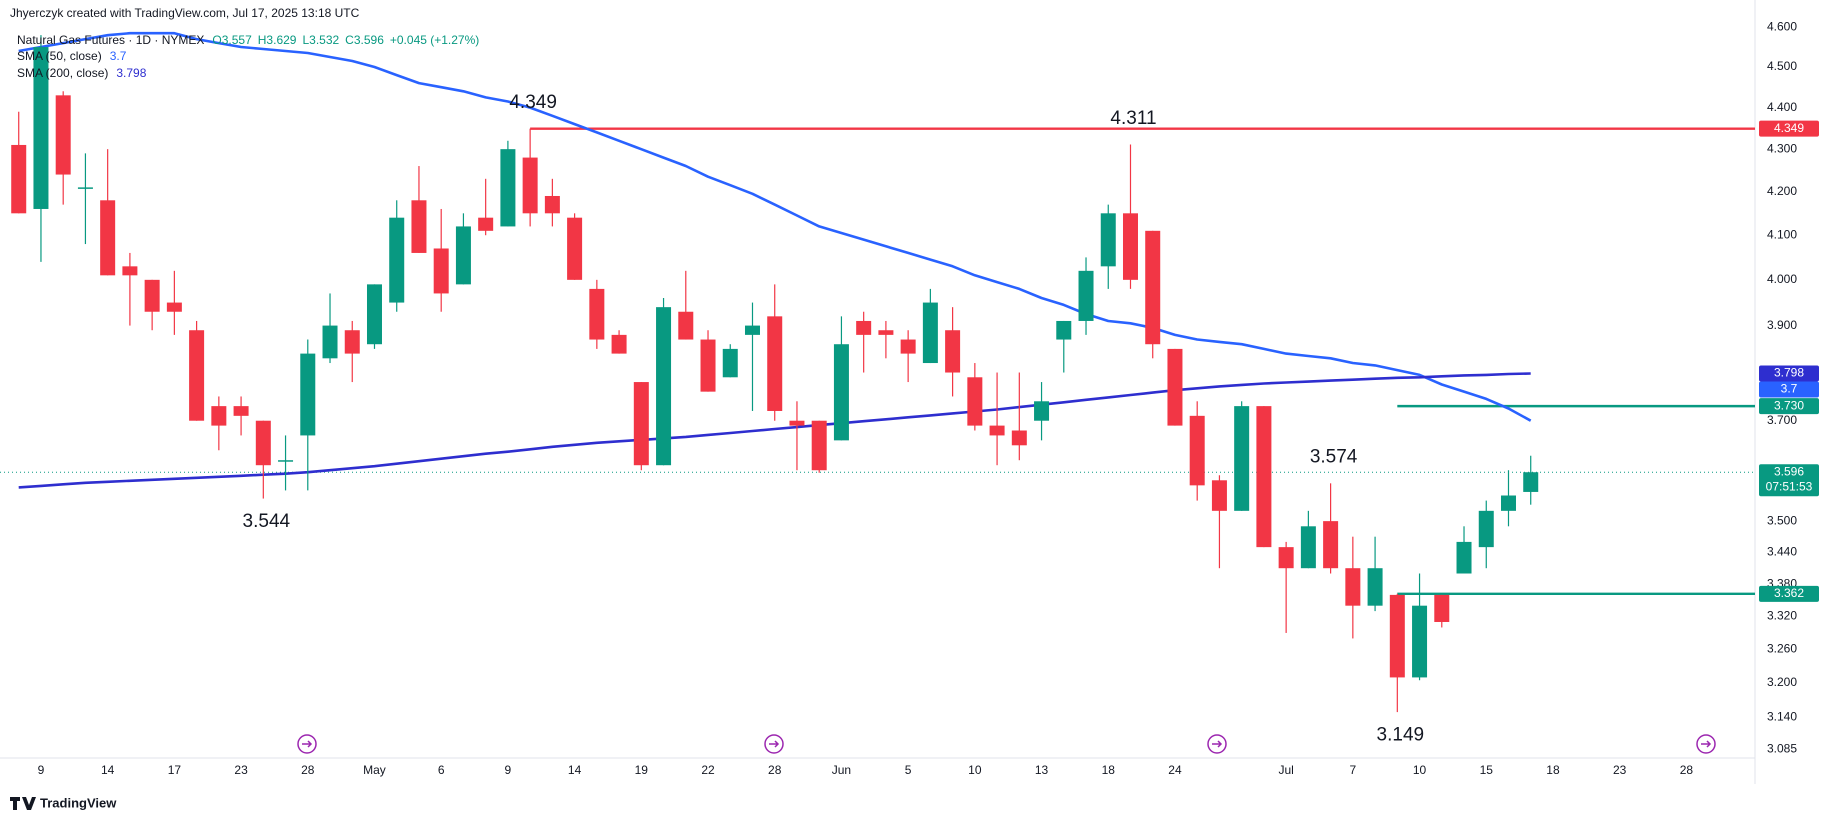  I want to click on x-tick-label: 22, so click(708, 770).